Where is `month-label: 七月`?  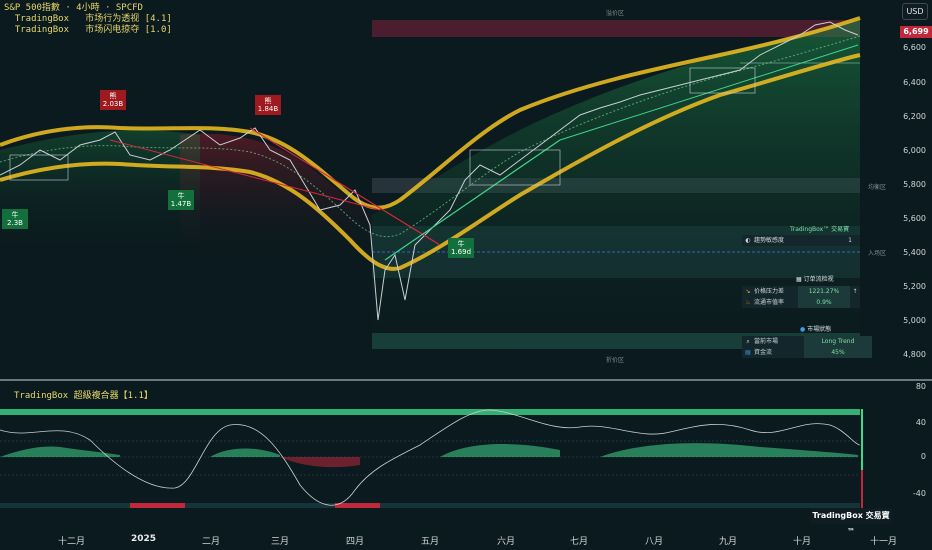
month-label: 七月 is located at coordinates (579, 542).